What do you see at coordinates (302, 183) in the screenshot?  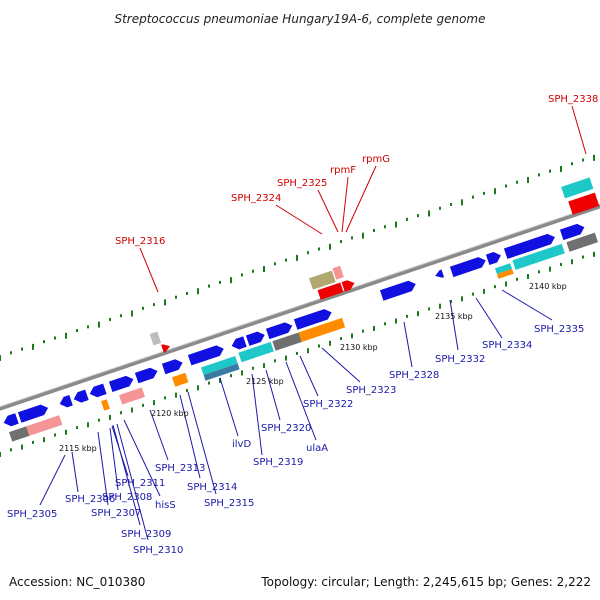 I see `gene-label-rna: SPH_2325` at bounding box center [302, 183].